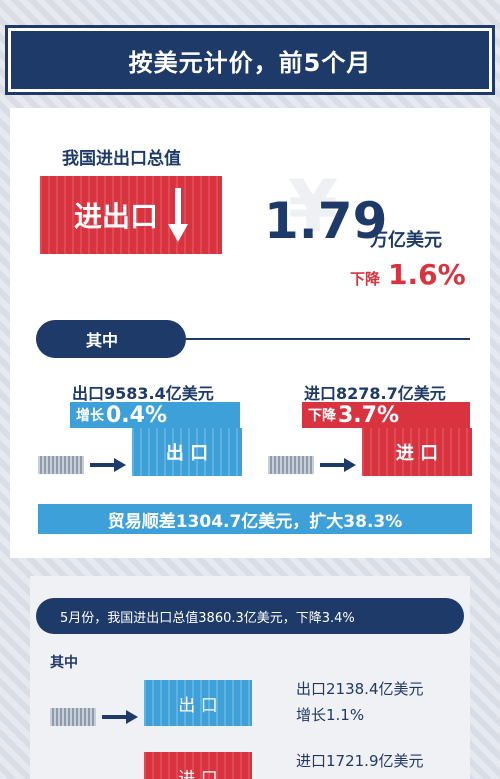 Image resolution: width=500 pixels, height=779 pixels. I want to click on summary-heading: 我国进出口总值, so click(121, 159).